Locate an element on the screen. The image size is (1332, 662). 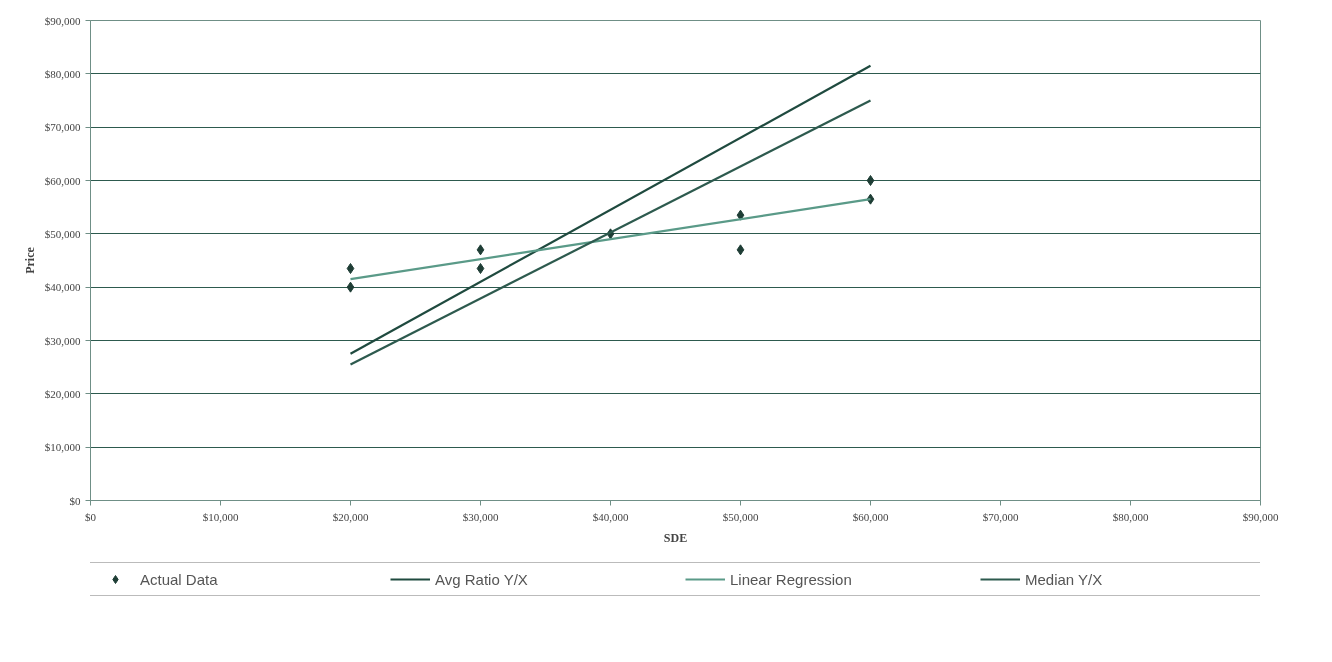
y-tick-label: $70,000 is located at coordinates (62, 127).